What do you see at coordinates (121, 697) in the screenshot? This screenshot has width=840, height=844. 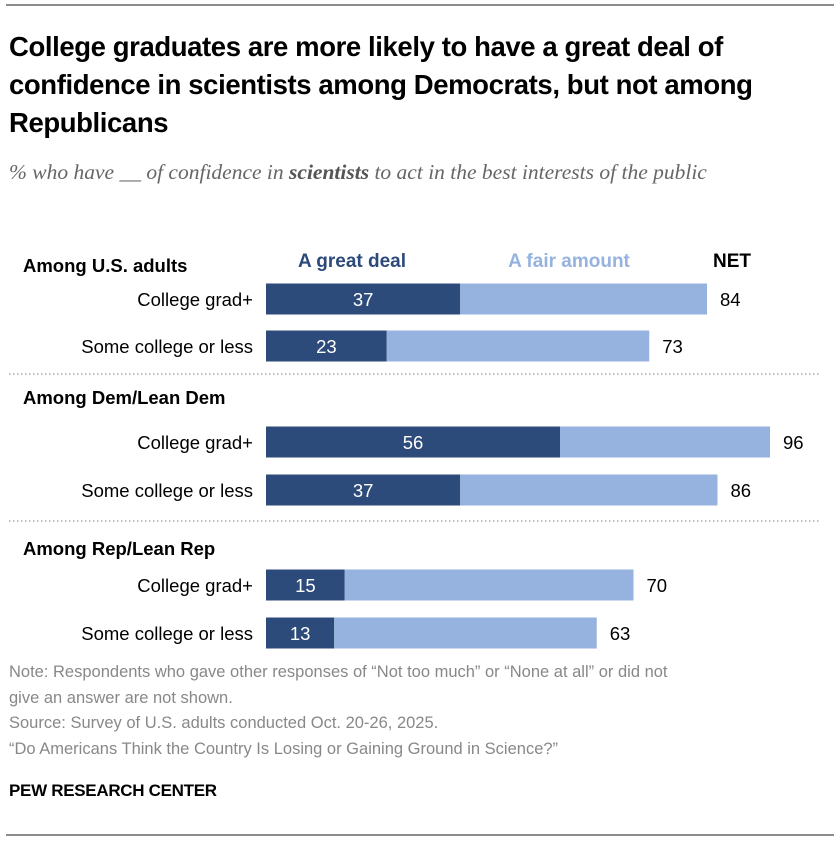 I see `note-line-2: give an answer are not shown.` at bounding box center [121, 697].